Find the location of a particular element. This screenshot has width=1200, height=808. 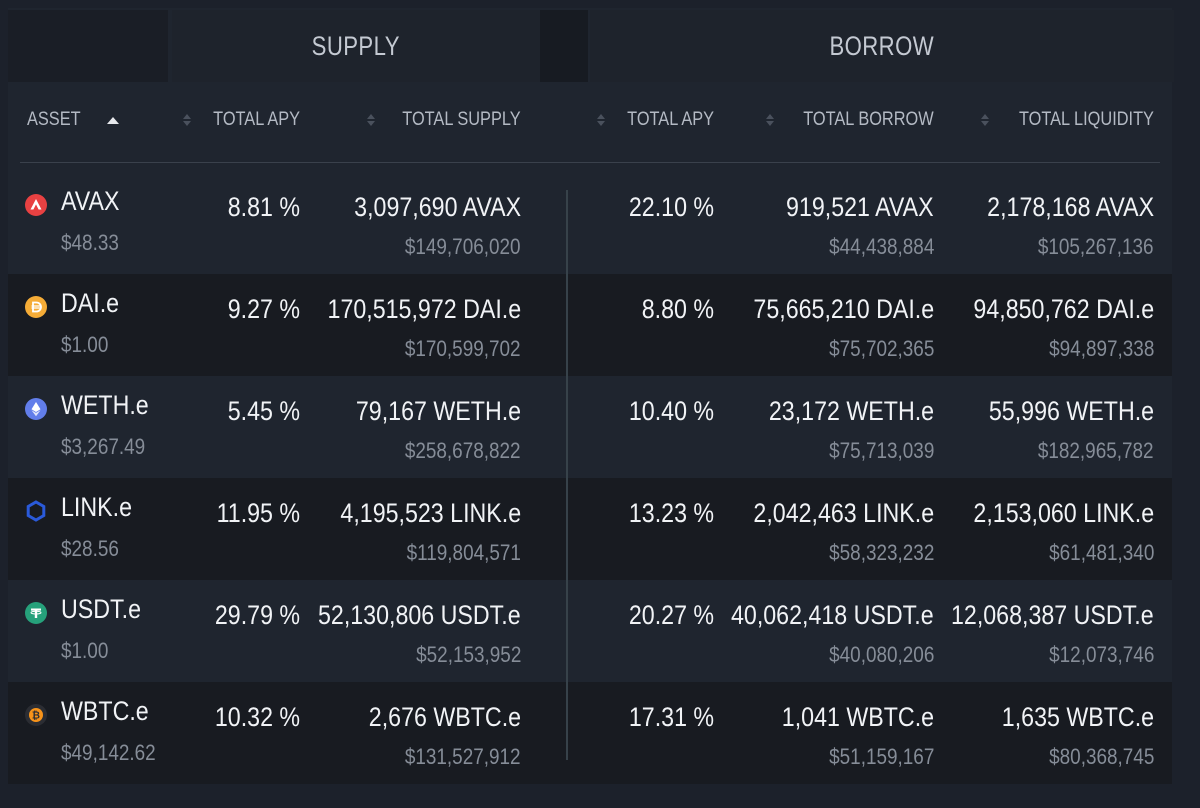

total-borrow-cell: 40,062,418 USDT.e is located at coordinates (816, 615).